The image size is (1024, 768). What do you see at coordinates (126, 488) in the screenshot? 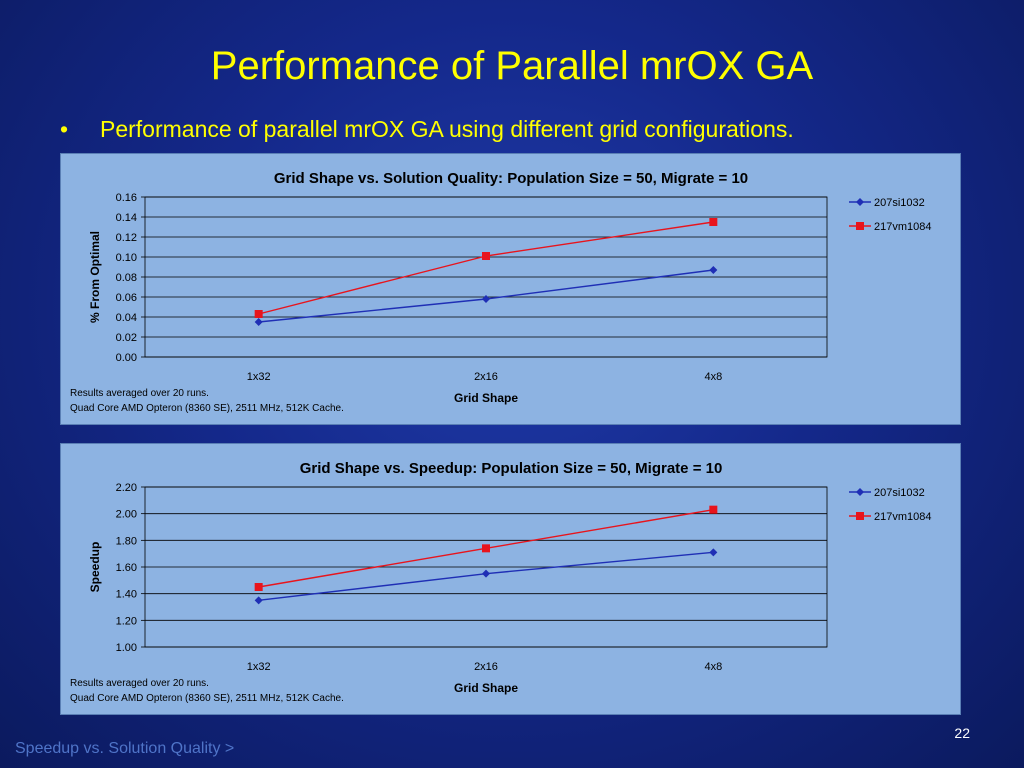
I see `y-tick-label: 2.20` at bounding box center [126, 488].